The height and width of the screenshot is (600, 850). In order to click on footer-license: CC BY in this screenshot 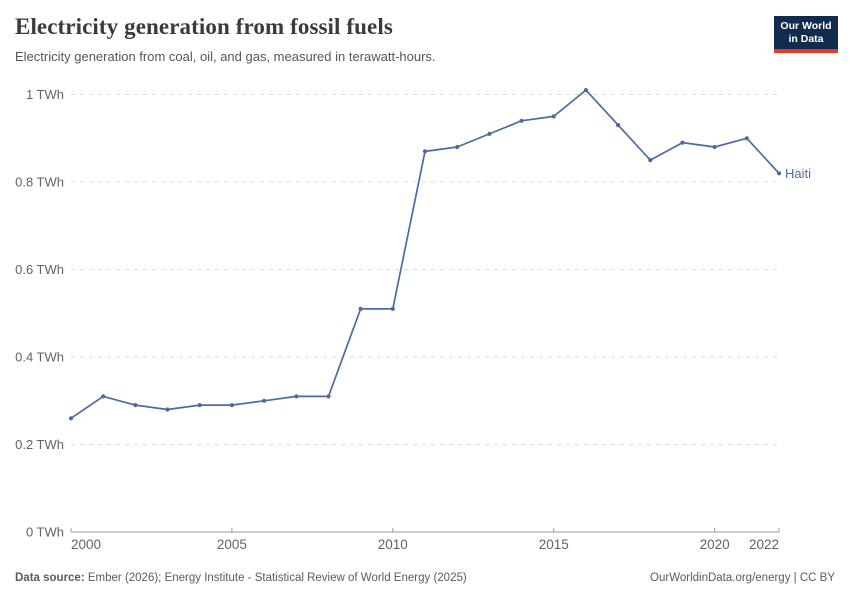, I will do `click(817, 578)`.